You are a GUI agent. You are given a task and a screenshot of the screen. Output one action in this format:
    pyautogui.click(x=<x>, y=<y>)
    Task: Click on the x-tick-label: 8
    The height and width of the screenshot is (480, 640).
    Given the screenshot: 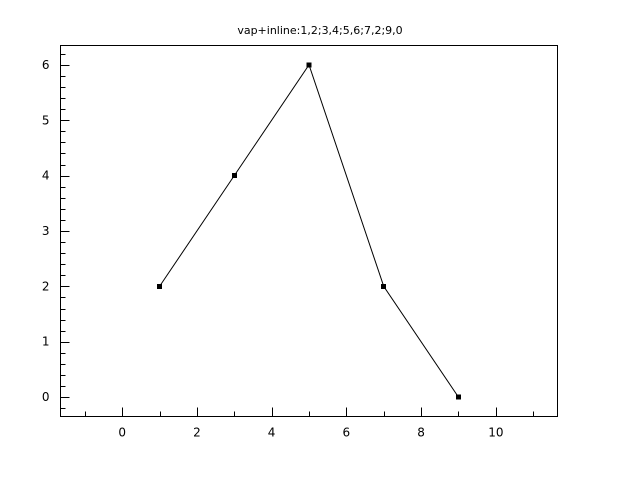 What is the action you would take?
    pyautogui.click(x=421, y=433)
    